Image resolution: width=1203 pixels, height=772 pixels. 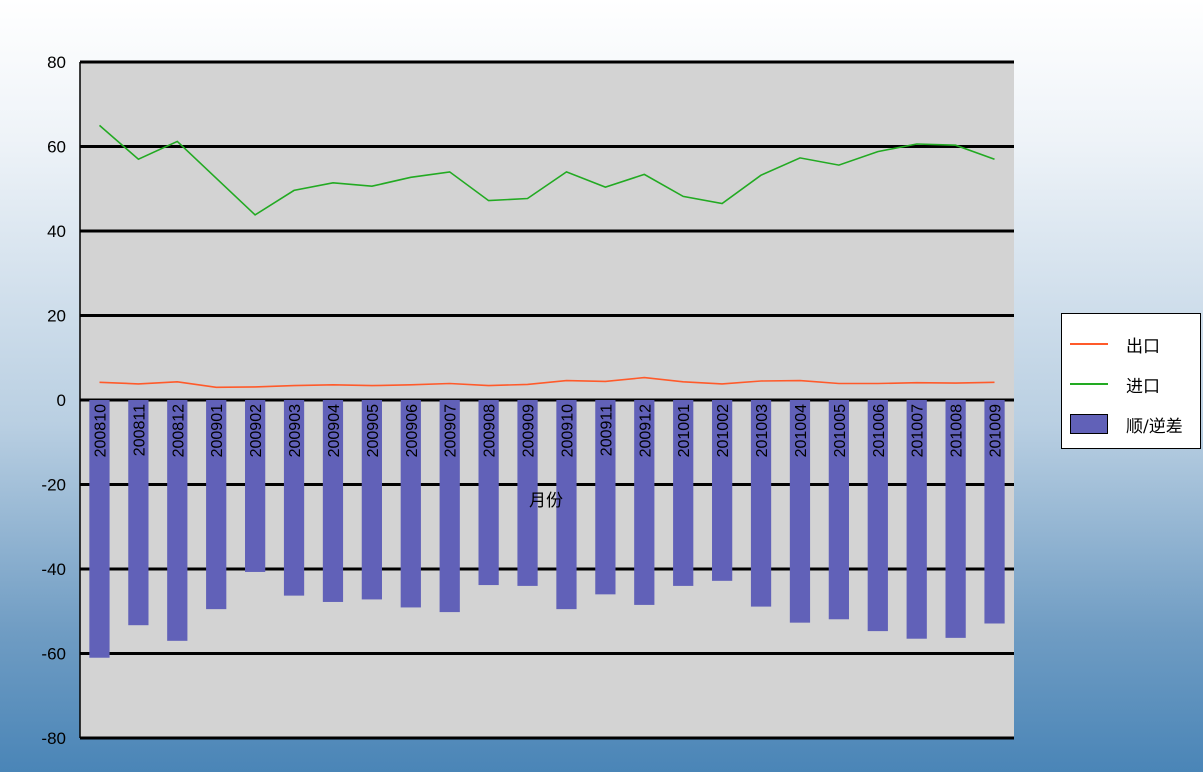 What do you see at coordinates (373, 430) in the screenshot?
I see `x-tick-label: 200905` at bounding box center [373, 430].